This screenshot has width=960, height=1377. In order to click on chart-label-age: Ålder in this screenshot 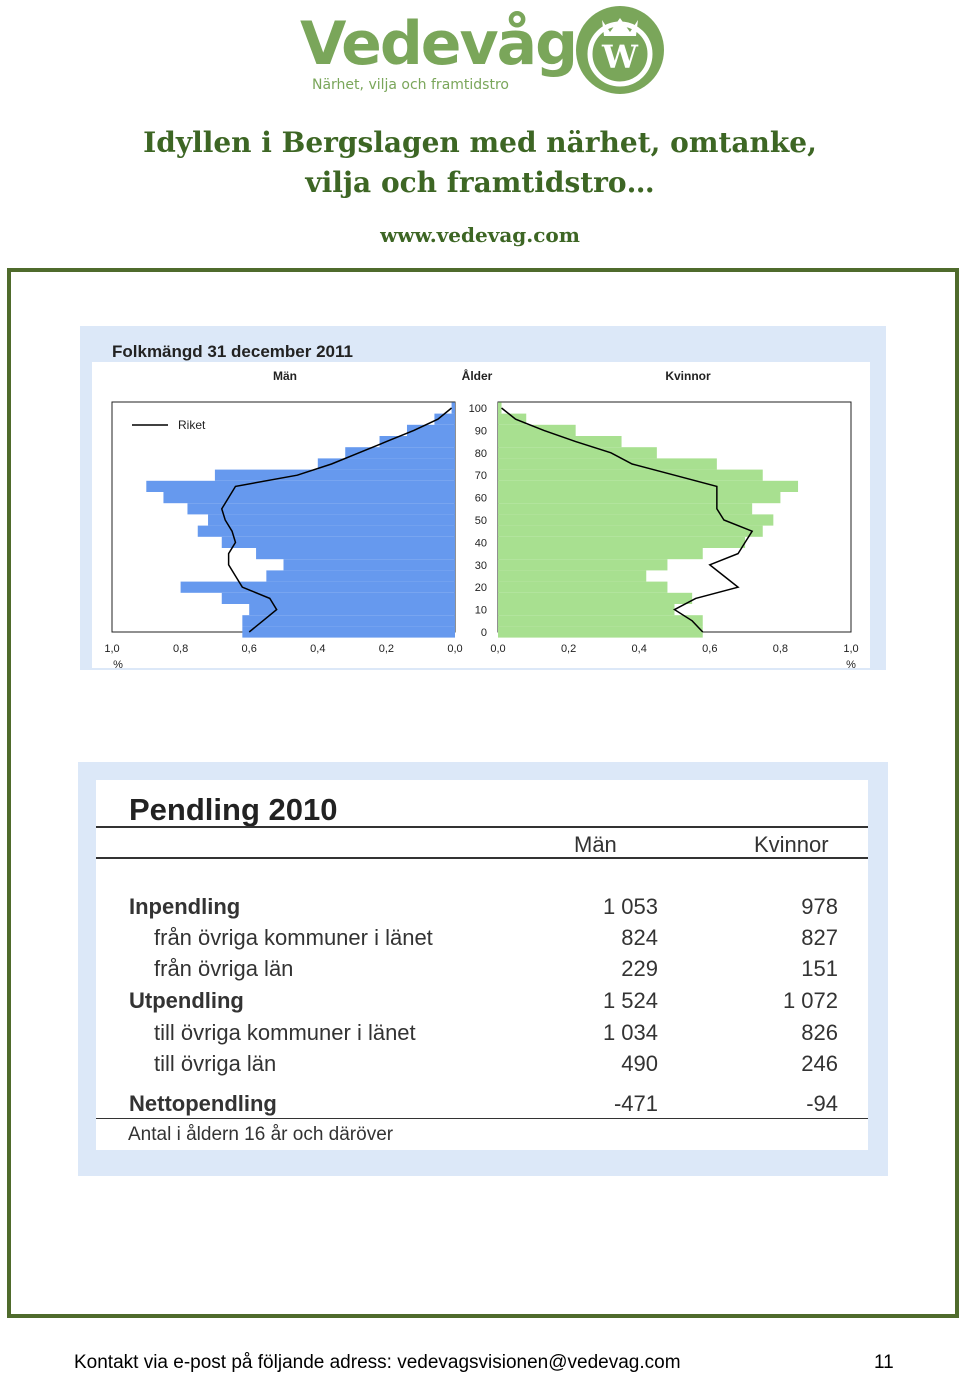, I will do `click(477, 375)`.